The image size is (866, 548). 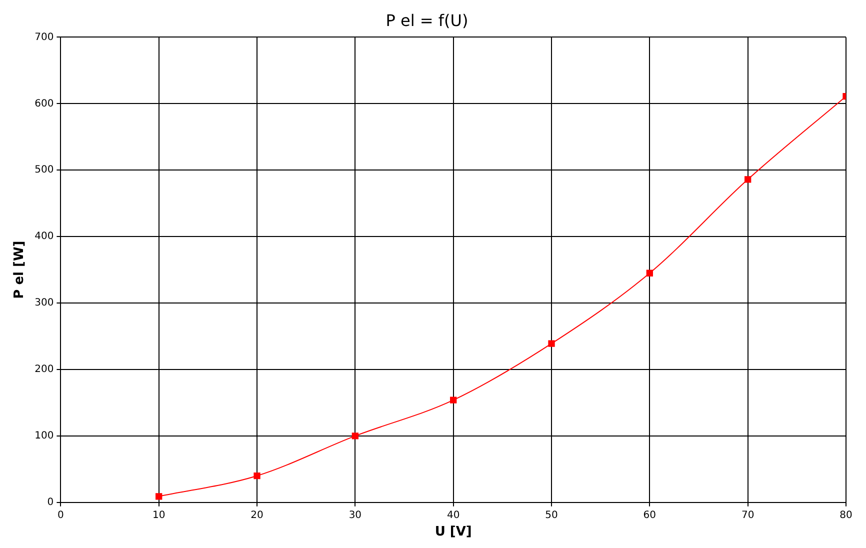 What do you see at coordinates (551, 515) in the screenshot?
I see `x-tick-label: 50` at bounding box center [551, 515].